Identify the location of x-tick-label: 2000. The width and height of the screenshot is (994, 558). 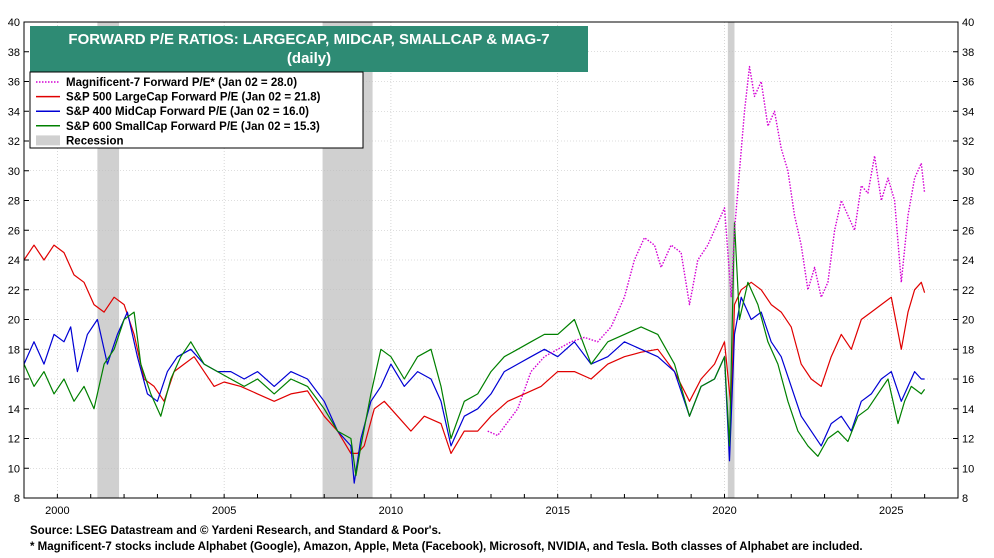
(57, 511).